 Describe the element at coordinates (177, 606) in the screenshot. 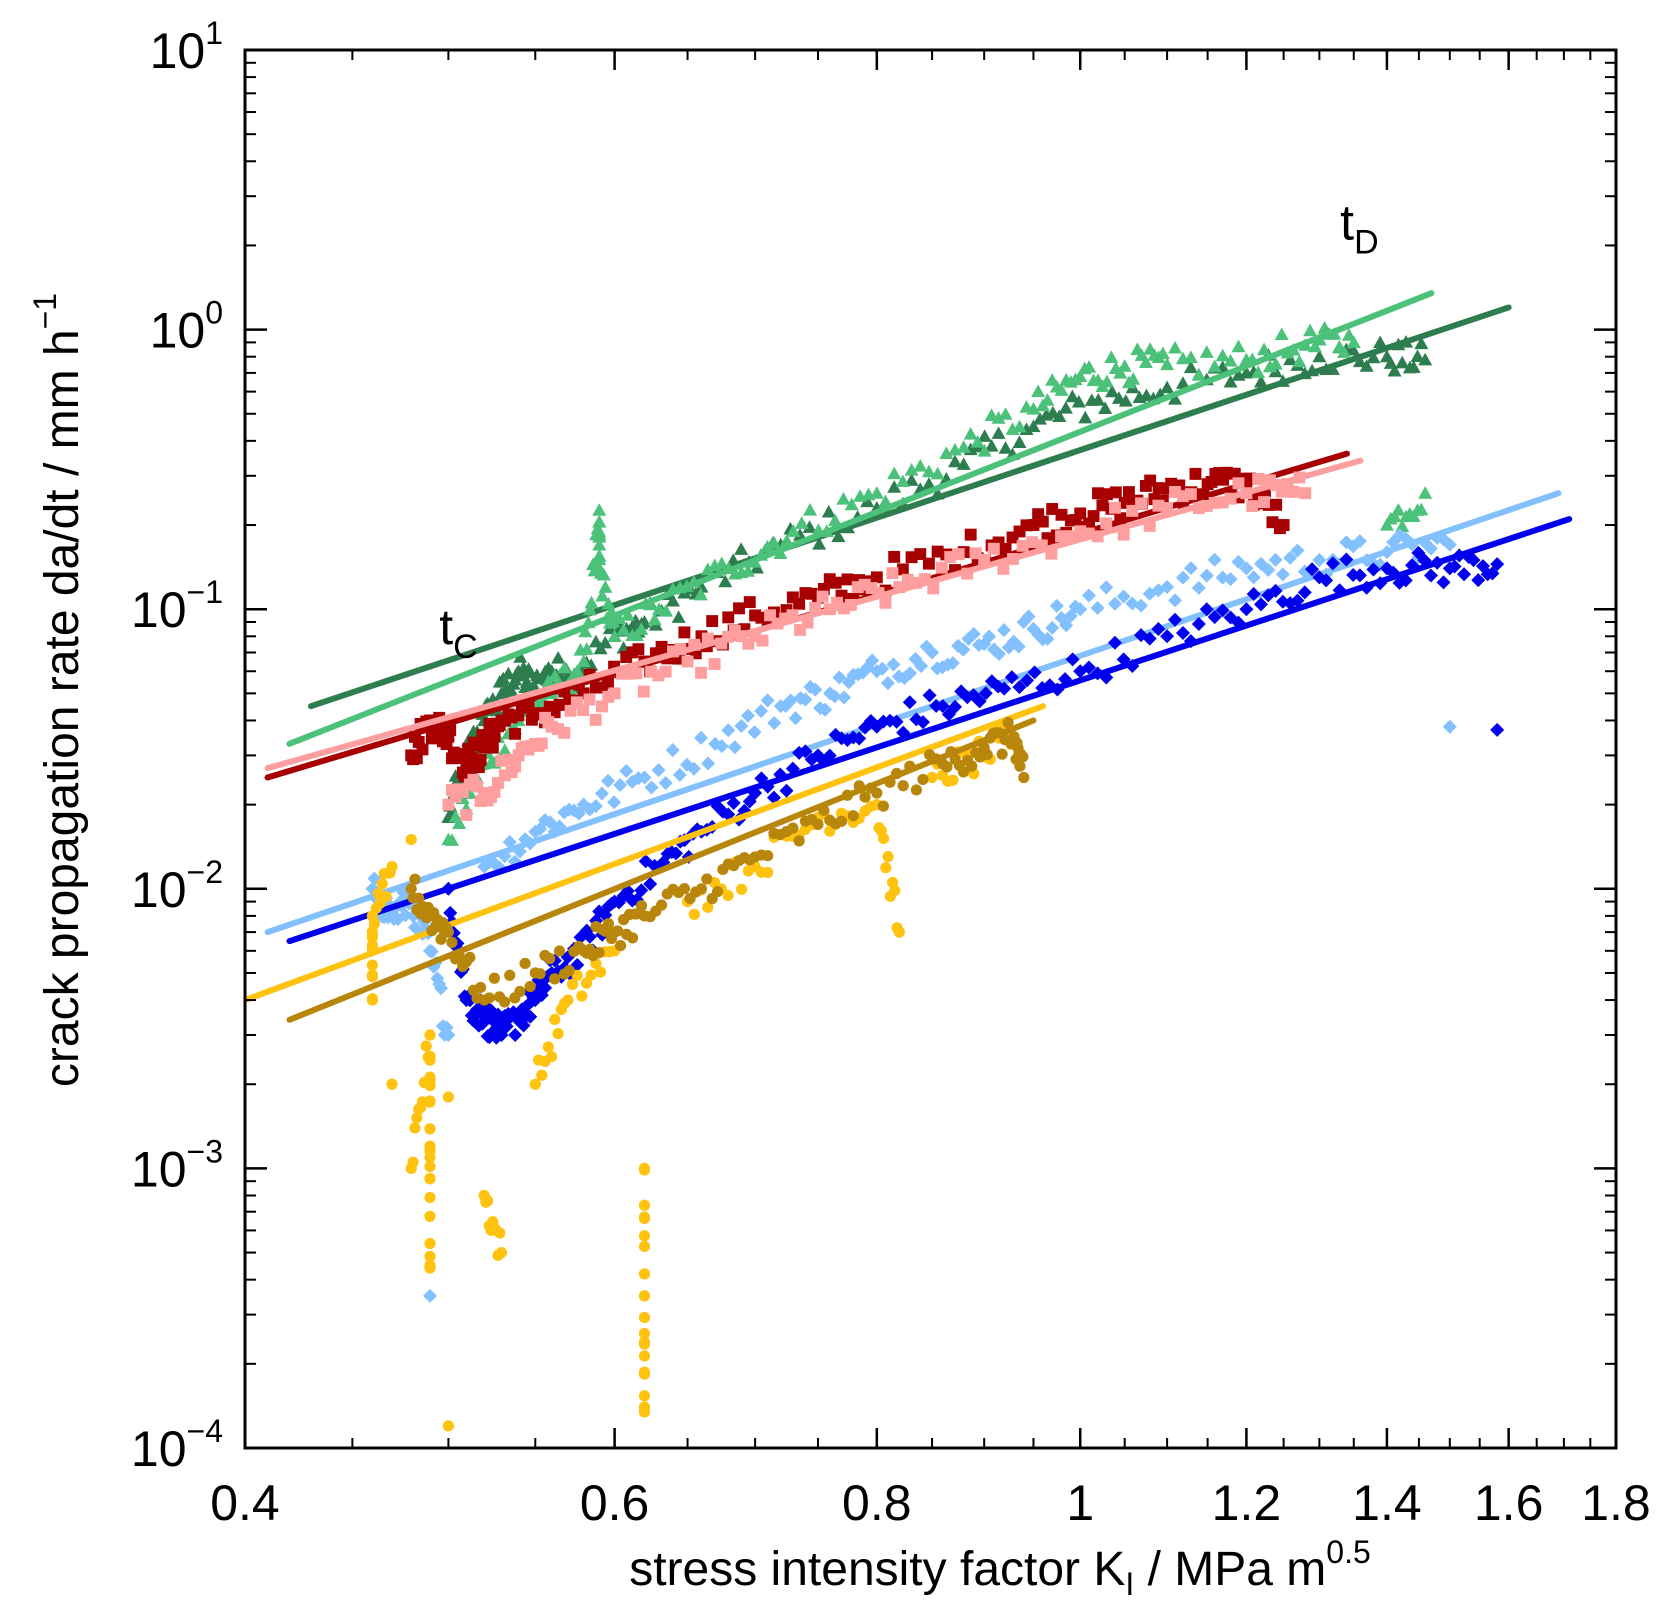

I see `y-tick-label: 10⁻¹` at that location.